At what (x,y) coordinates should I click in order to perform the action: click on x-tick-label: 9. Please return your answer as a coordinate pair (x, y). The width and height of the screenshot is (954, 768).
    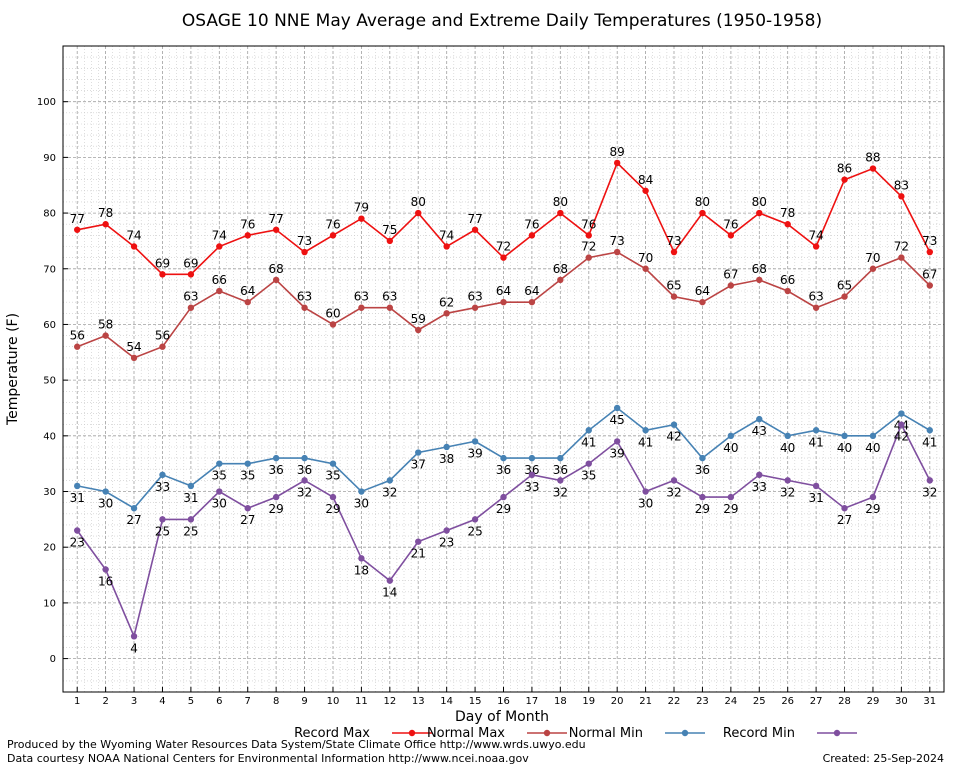
    Looking at the image, I should click on (304, 701).